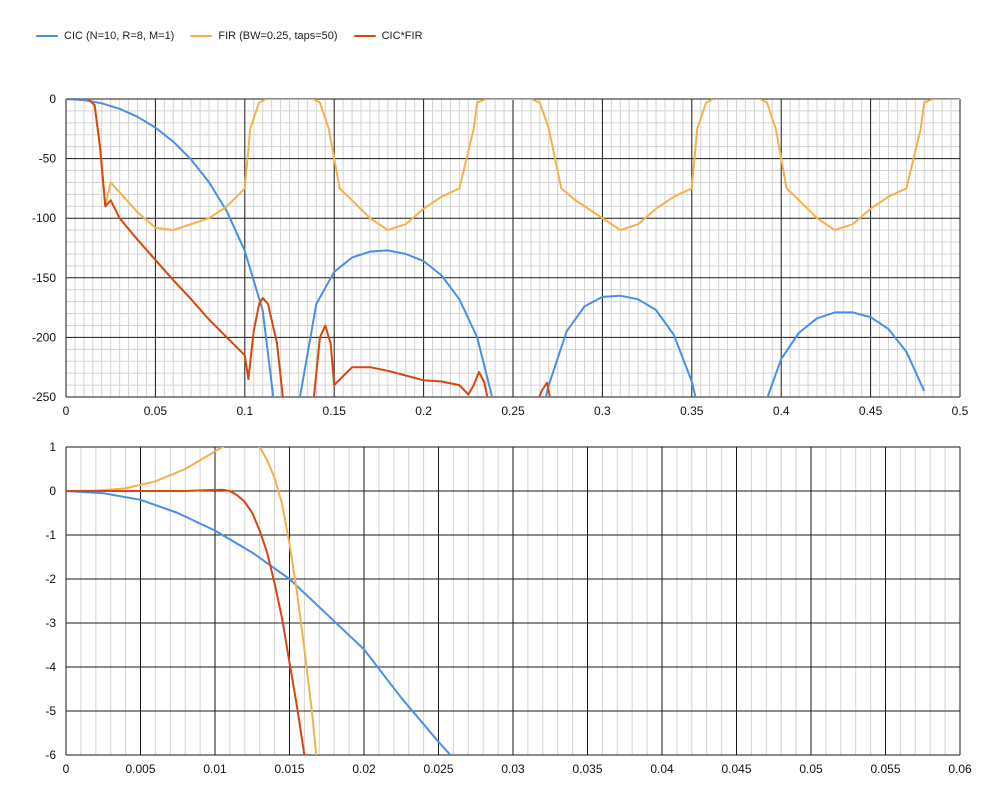 Image resolution: width=1000 pixels, height=800 pixels. Describe the element at coordinates (662, 769) in the screenshot. I see `x-tick-label: 0.04` at that location.